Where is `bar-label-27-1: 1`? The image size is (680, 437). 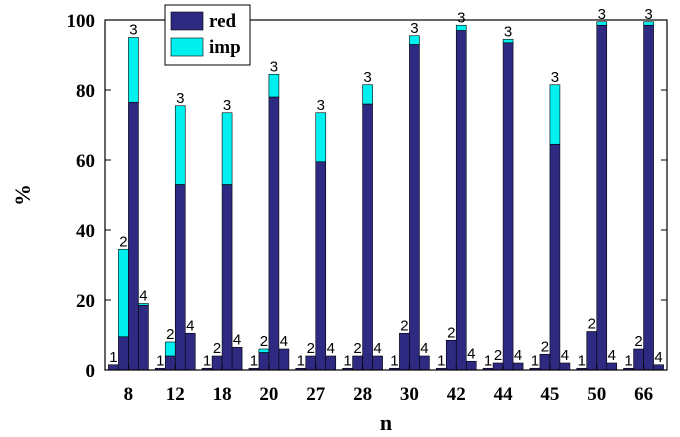
bar-label-27-1: 1 is located at coordinates (301, 360).